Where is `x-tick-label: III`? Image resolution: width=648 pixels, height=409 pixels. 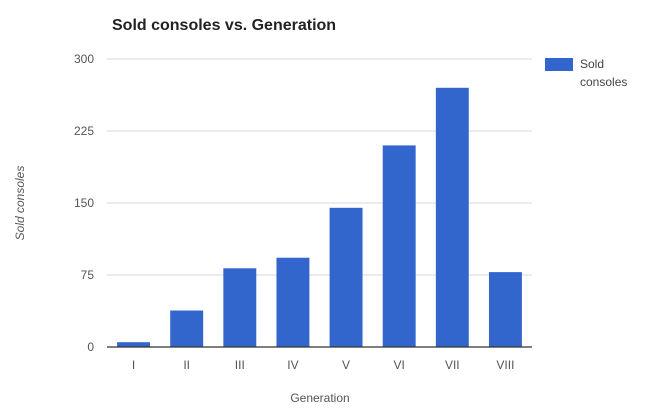 x-tick-label: III is located at coordinates (240, 365).